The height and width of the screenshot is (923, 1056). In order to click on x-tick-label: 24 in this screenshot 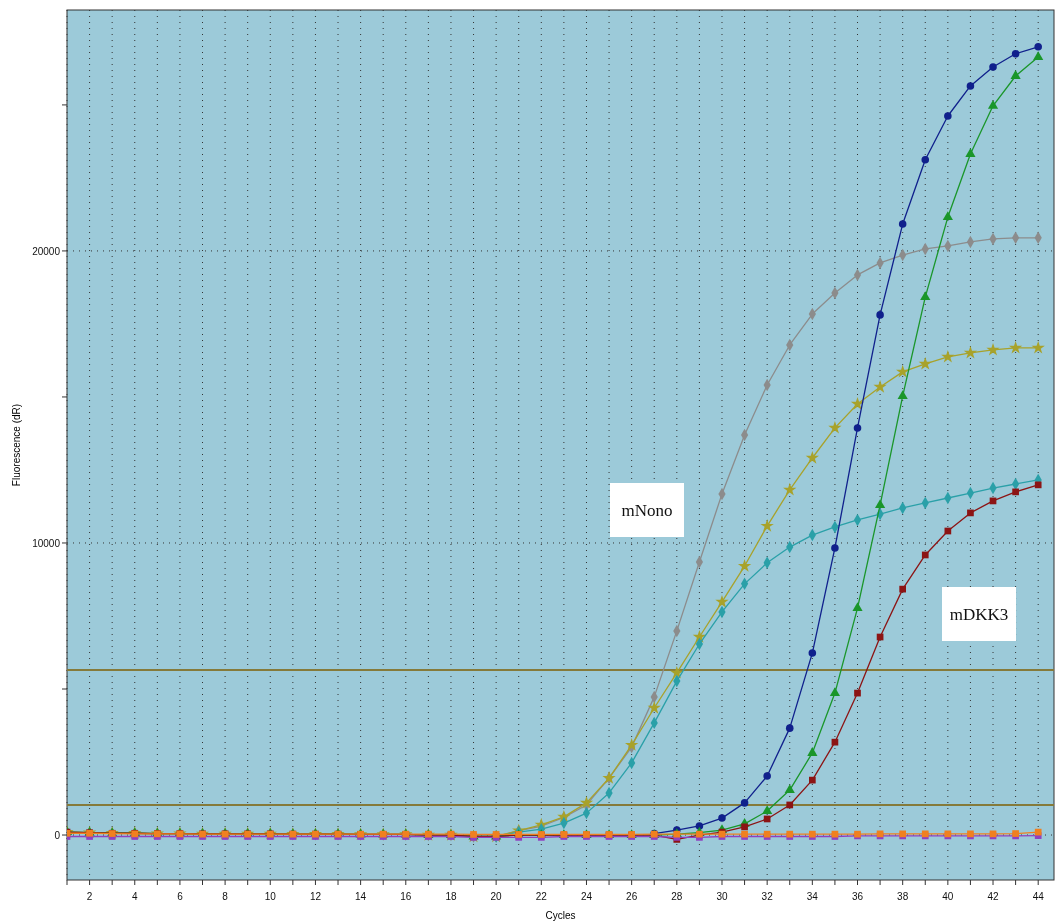, I will do `click(586, 896)`.